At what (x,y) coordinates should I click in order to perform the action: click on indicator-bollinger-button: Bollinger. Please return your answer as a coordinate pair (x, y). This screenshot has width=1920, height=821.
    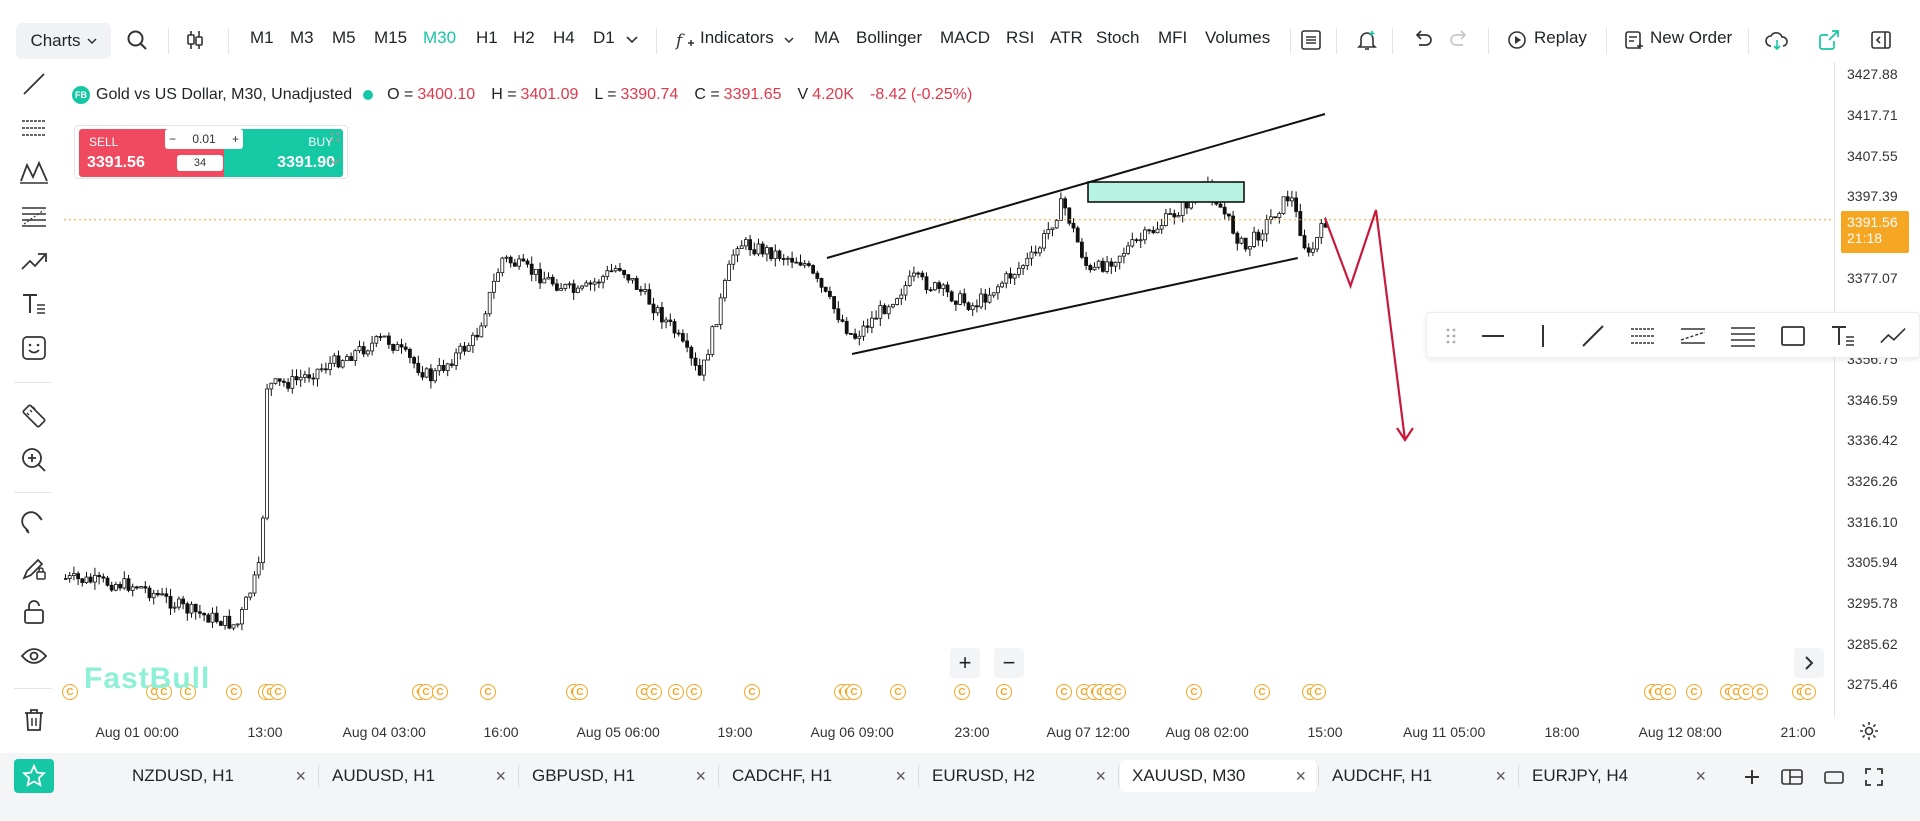
    Looking at the image, I should click on (889, 37).